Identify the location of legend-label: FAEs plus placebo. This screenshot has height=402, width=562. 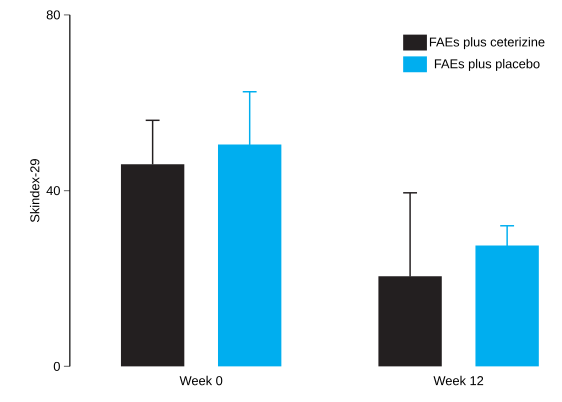
(487, 64).